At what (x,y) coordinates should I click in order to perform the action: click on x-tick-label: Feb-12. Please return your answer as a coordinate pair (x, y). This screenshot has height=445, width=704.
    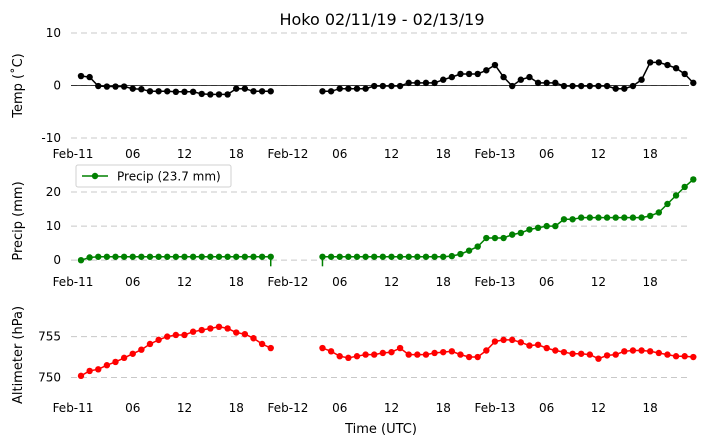
    Looking at the image, I should click on (288, 282).